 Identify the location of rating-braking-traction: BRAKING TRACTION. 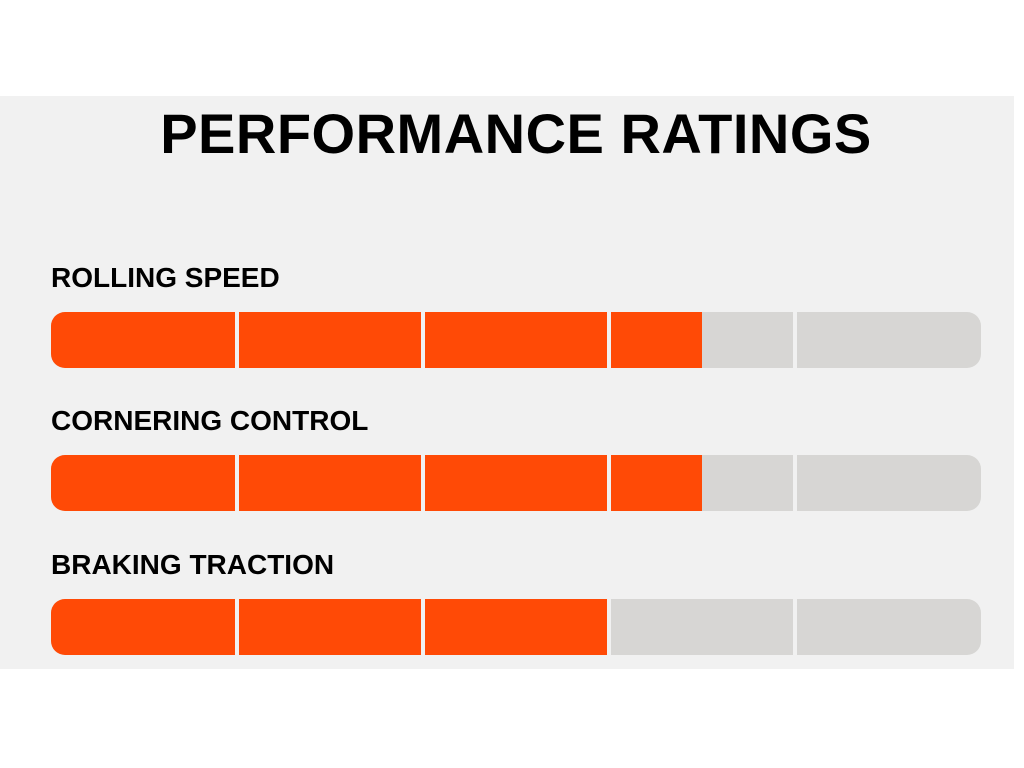
(516, 602).